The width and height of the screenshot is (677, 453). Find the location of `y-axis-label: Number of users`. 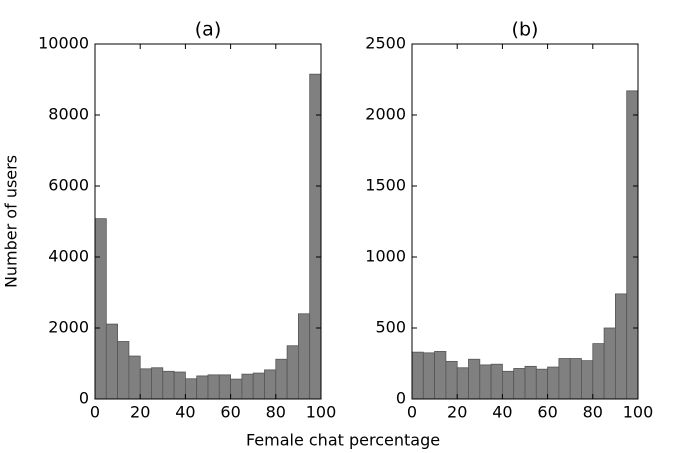

y-axis-label: Number of users is located at coordinates (11, 221).